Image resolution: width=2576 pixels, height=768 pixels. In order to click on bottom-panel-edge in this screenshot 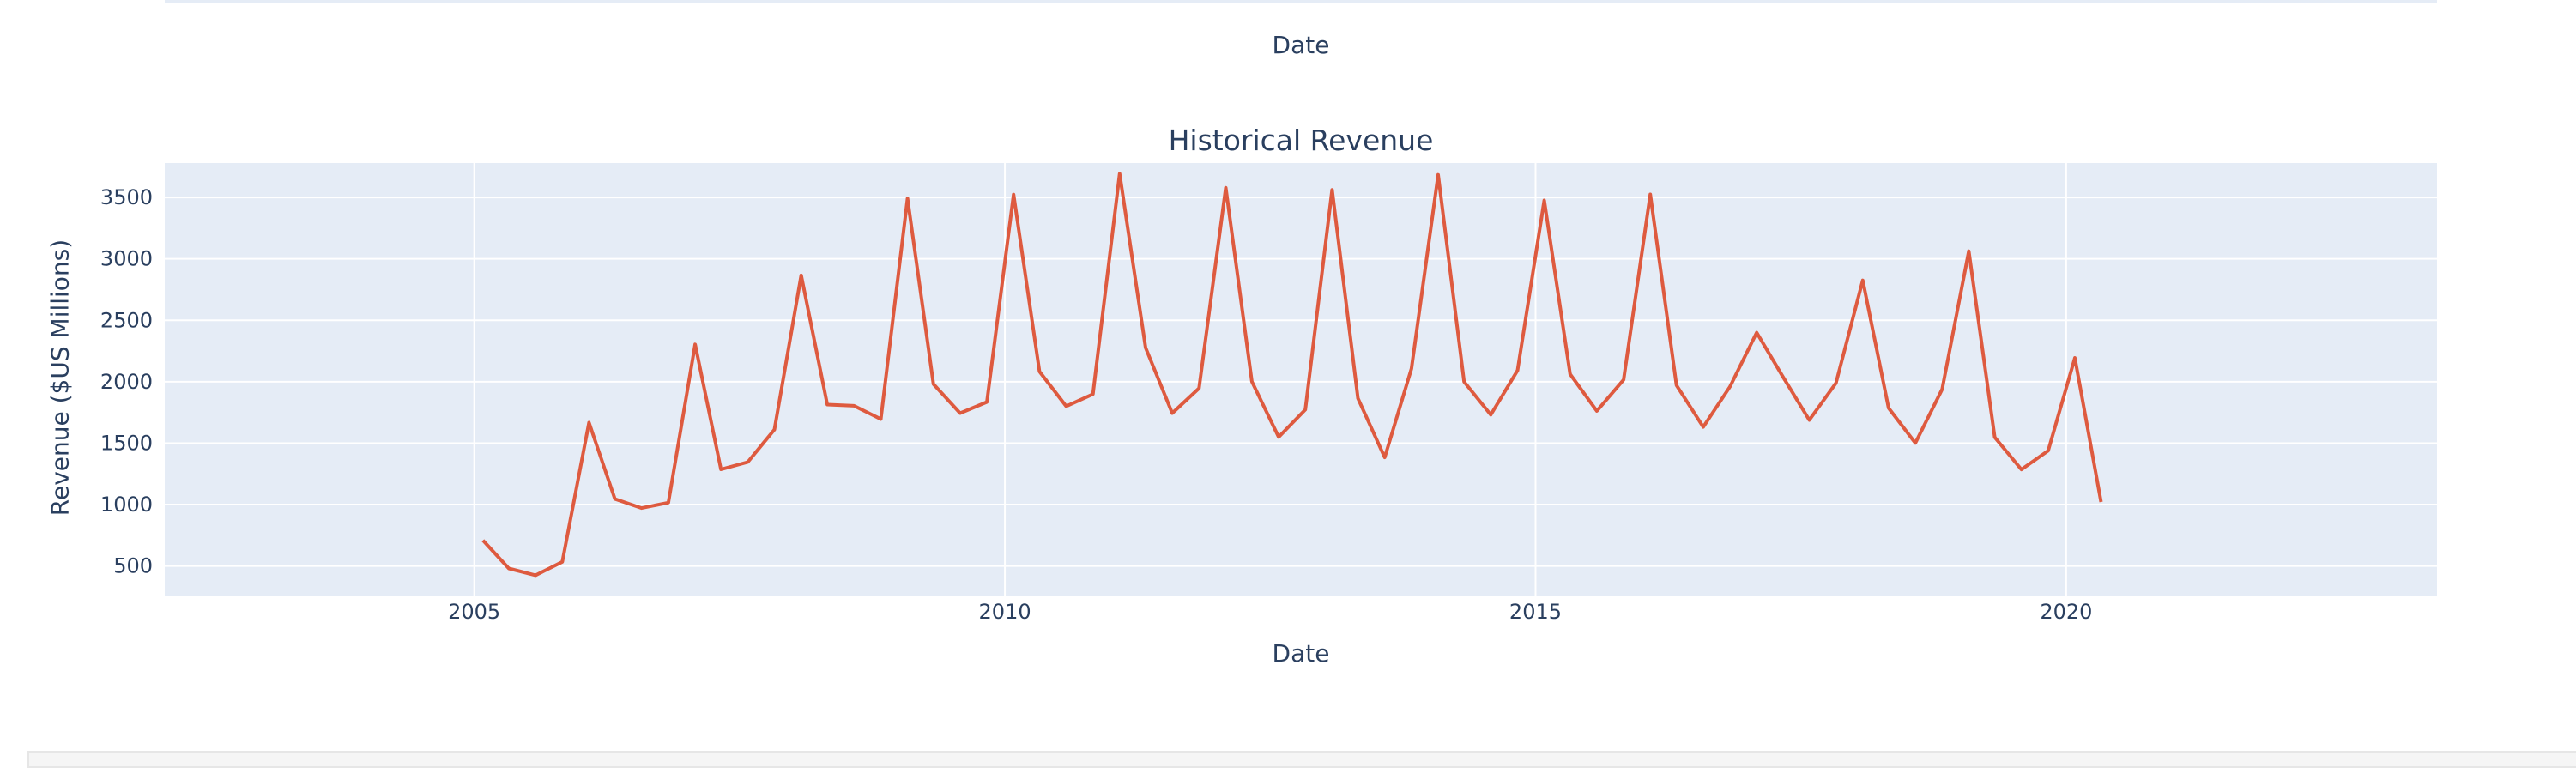, I will do `click(1301, 759)`.